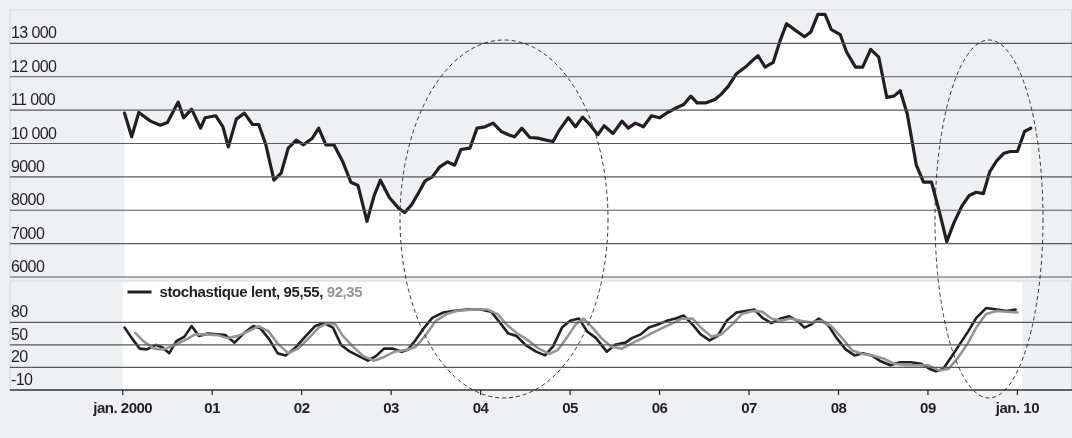  I want to click on x-tick-label: 02, so click(301, 407).